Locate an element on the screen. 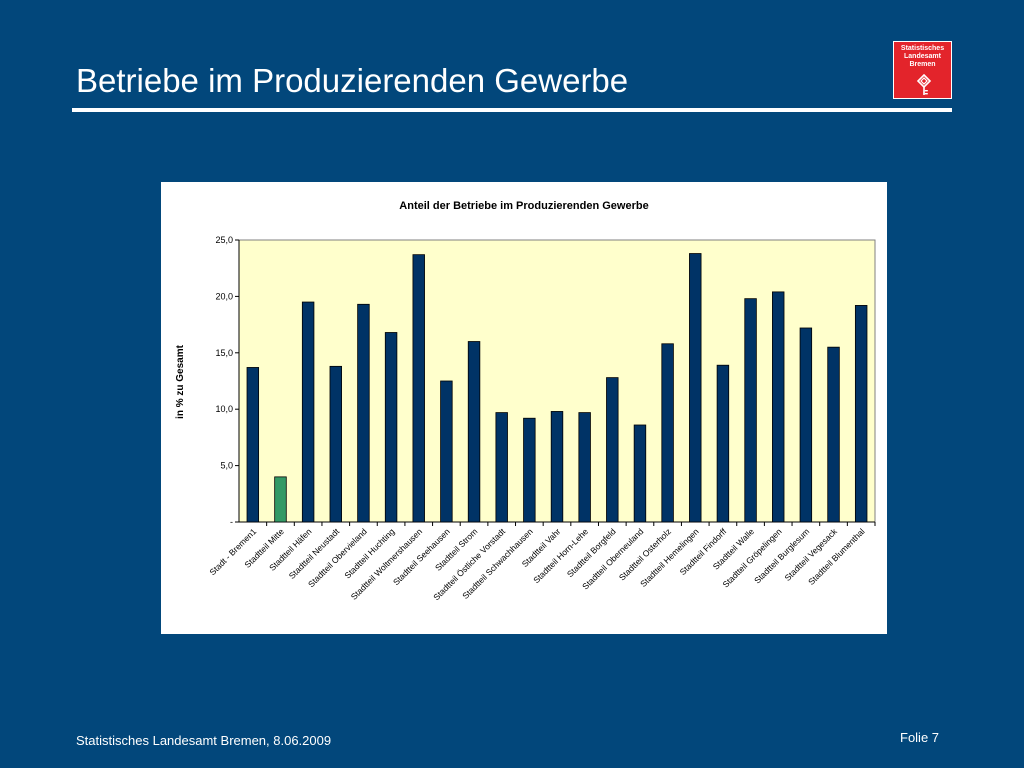  y-tick-label: 20,0 is located at coordinates (224, 296).